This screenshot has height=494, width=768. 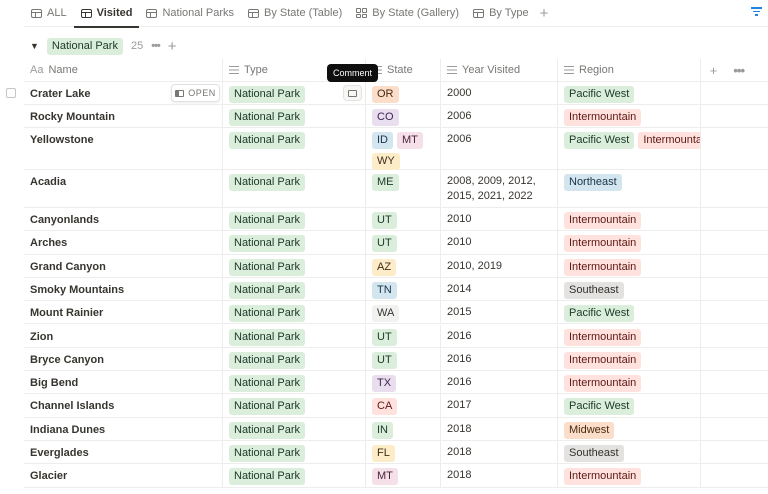 I want to click on name-cell: Rocky Mountain, so click(x=123, y=116).